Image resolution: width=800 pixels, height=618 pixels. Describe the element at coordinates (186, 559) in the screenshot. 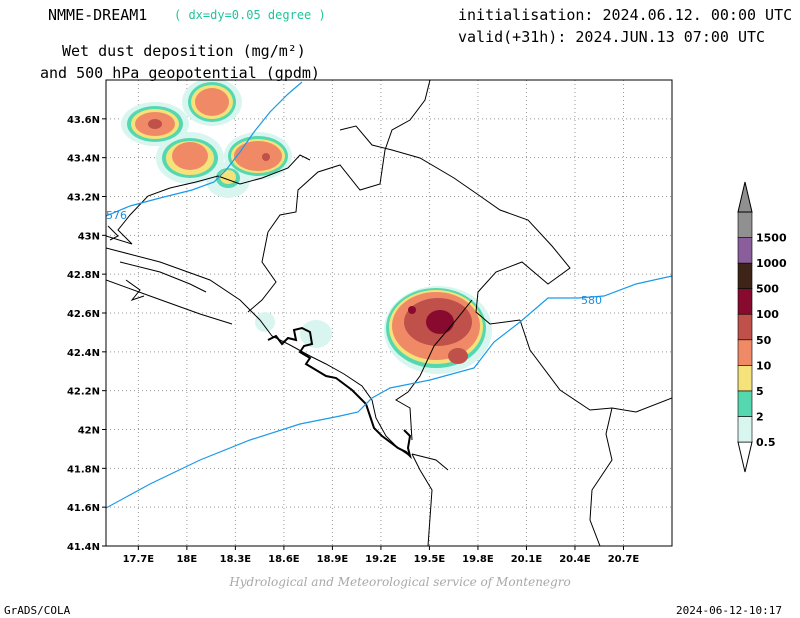

I see `lon-tick-label: 18E` at that location.